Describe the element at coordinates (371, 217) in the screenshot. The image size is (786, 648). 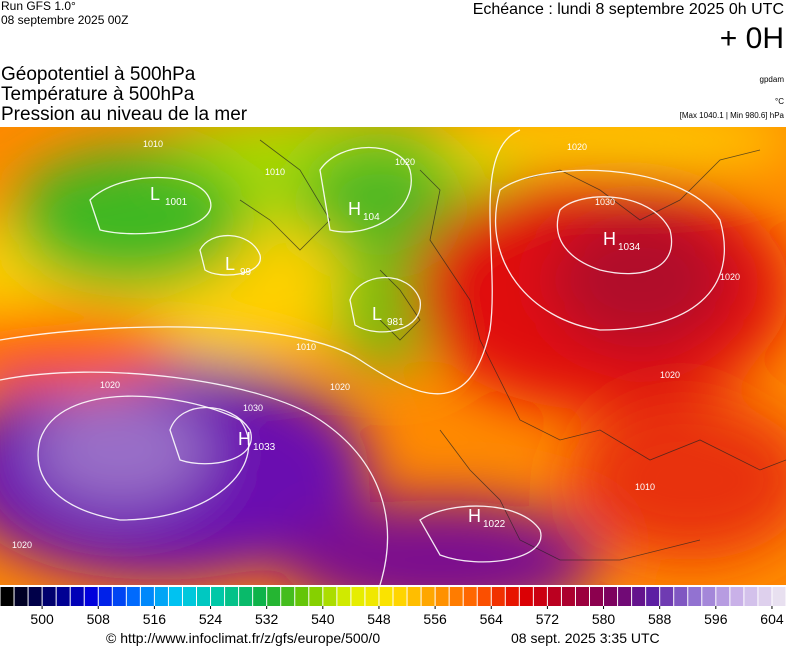
I see `center-value: 104` at that location.